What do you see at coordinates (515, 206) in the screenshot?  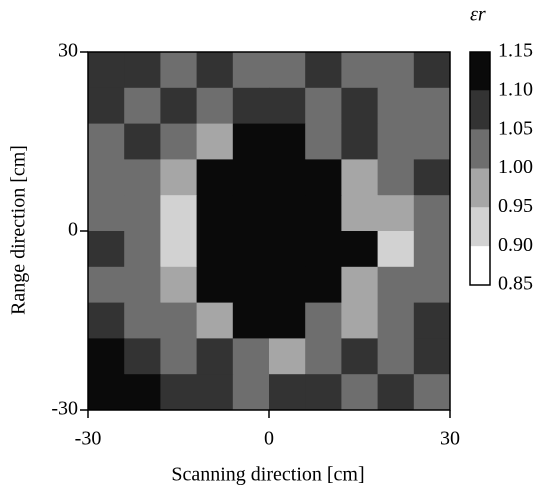 I see `colorbar-tick-label: 0.95` at bounding box center [515, 206].